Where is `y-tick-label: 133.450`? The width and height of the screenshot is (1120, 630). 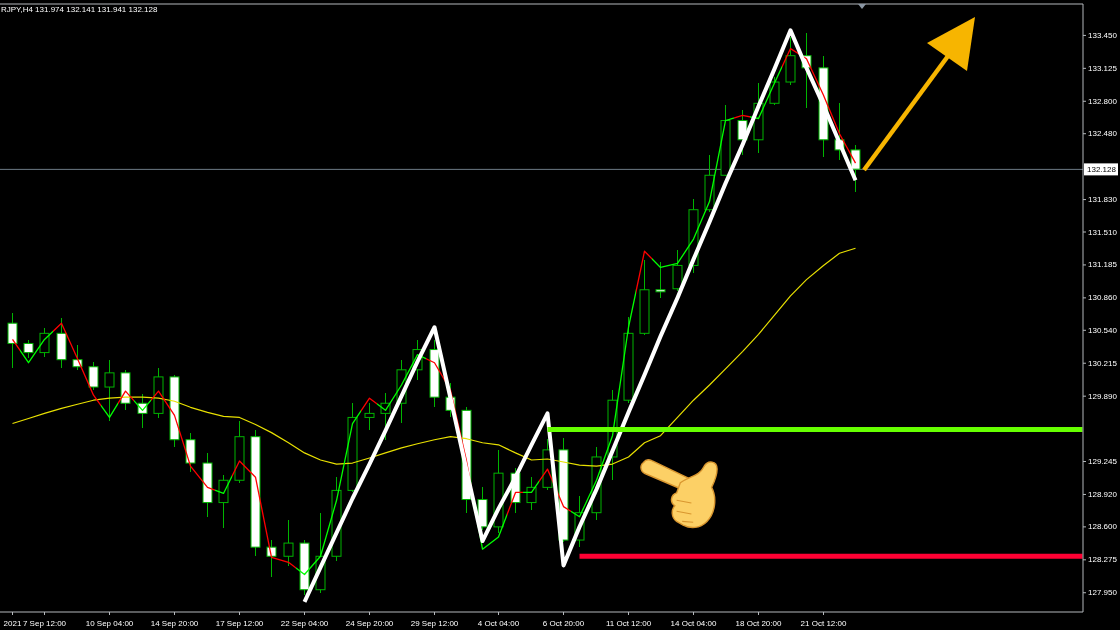
y-tick-label: 133.450 is located at coordinates (1103, 35).